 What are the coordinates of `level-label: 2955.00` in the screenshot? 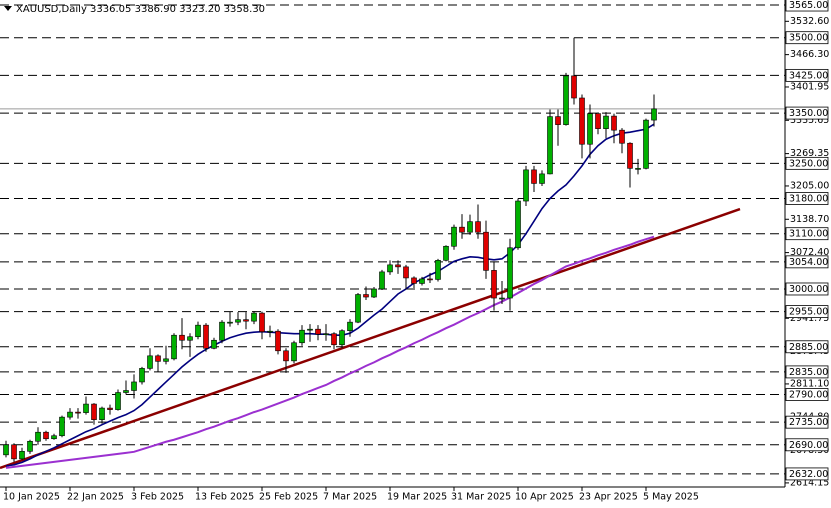 It's located at (808, 312).